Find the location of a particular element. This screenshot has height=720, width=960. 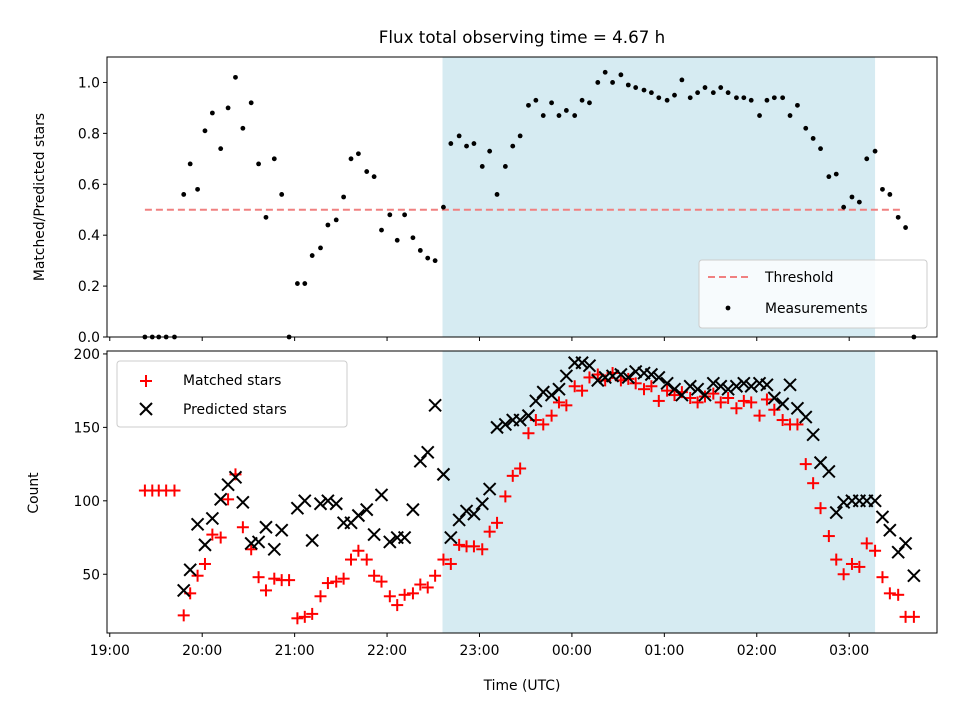

top-y-tick-label: 1.0 is located at coordinates (89, 83).